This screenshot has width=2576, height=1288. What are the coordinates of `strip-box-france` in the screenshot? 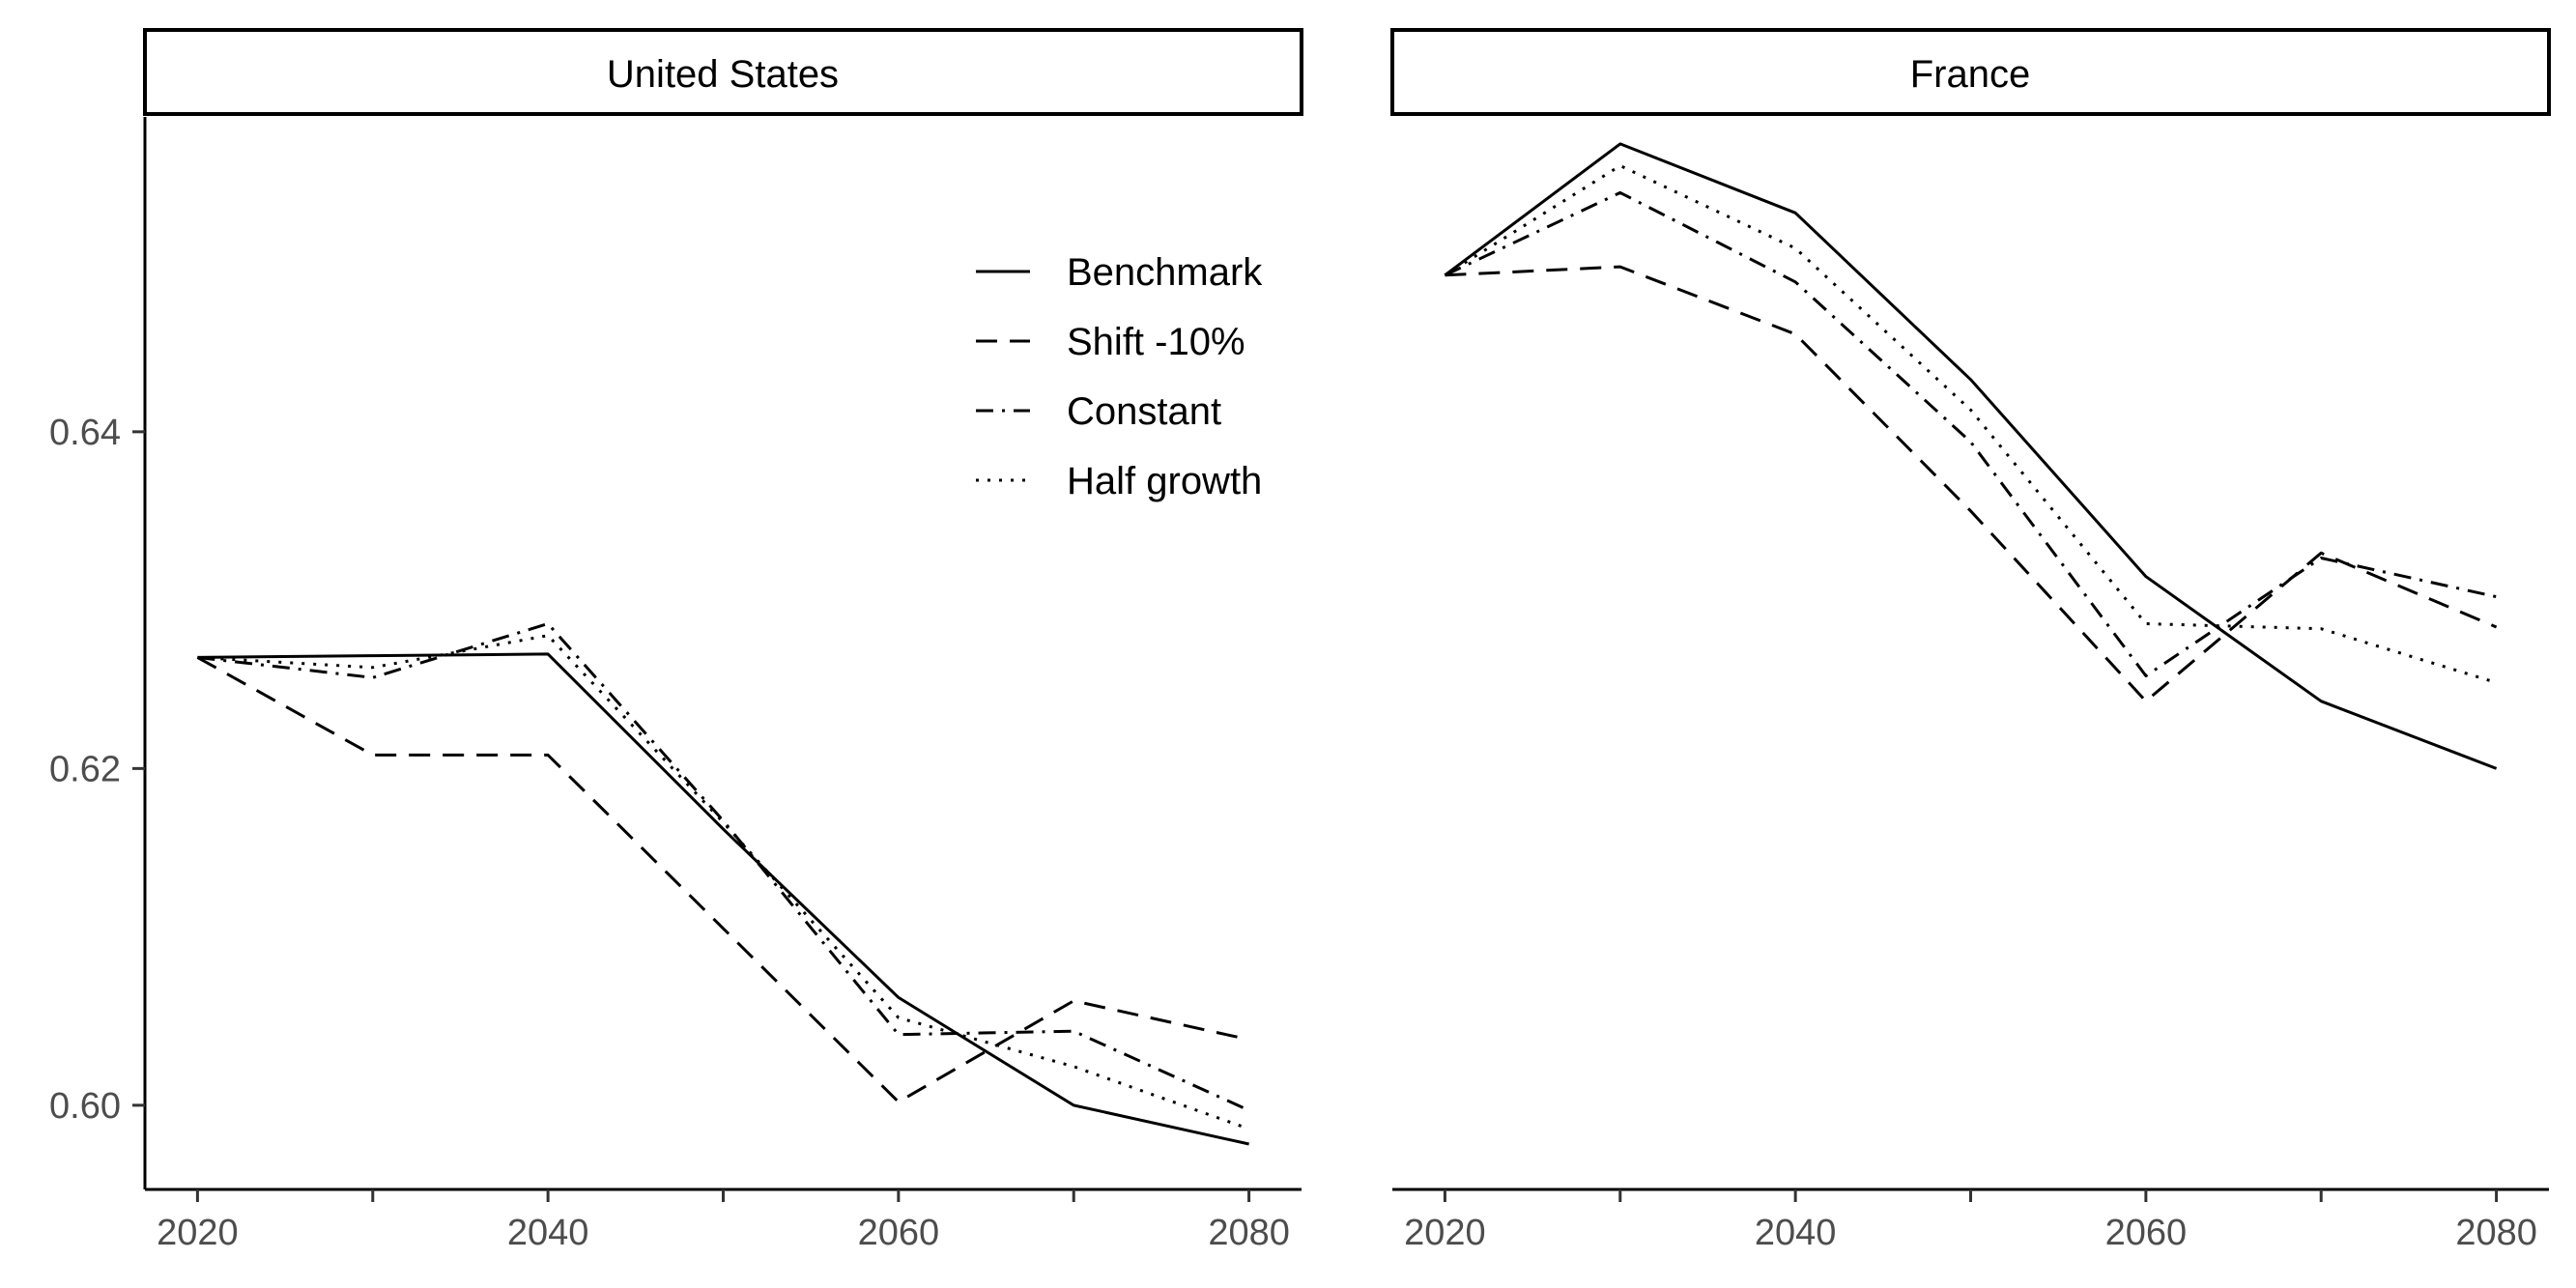 It's located at (1971, 72).